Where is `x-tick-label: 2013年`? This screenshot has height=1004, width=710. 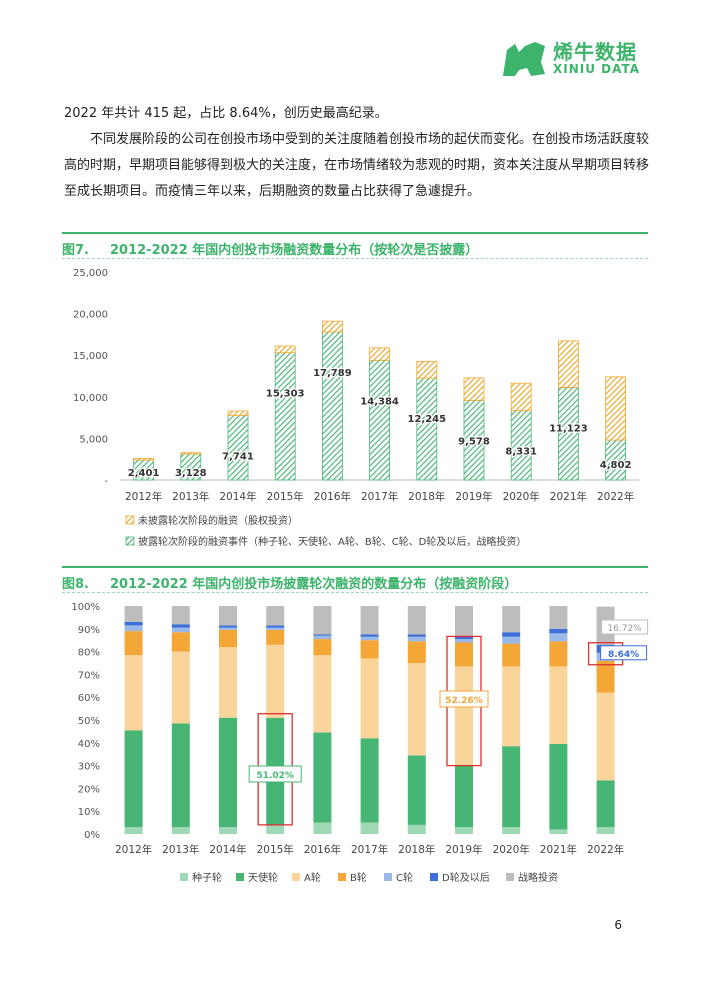 x-tick-label: 2013年 is located at coordinates (180, 849).